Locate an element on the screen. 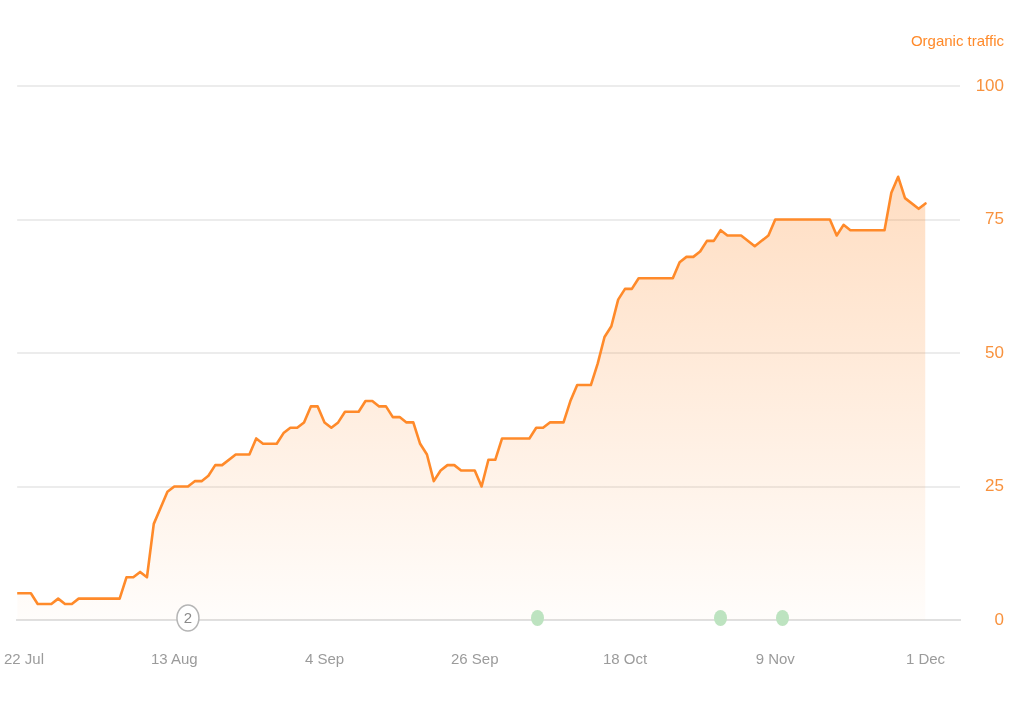 Image resolution: width=1024 pixels, height=709 pixels. x-tick-label: 4 Sep is located at coordinates (324, 659).